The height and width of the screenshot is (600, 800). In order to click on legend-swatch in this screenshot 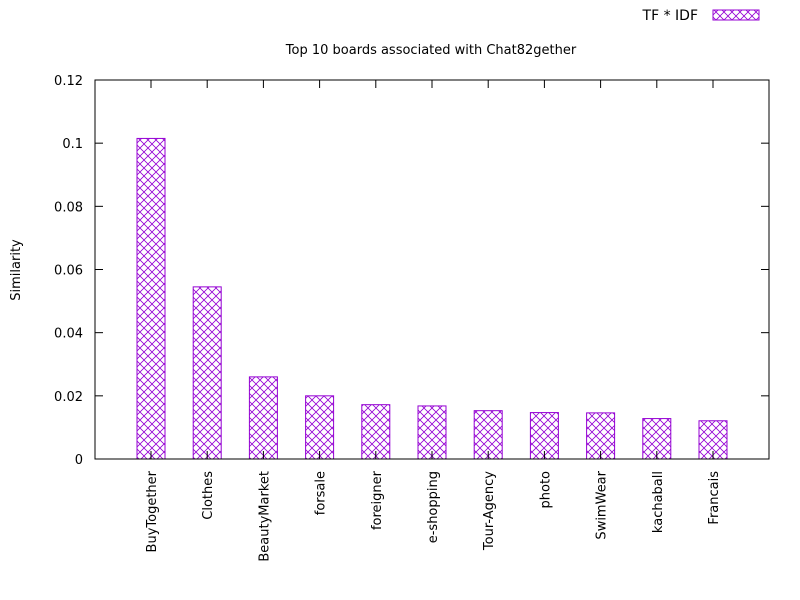, I will do `click(736, 15)`.